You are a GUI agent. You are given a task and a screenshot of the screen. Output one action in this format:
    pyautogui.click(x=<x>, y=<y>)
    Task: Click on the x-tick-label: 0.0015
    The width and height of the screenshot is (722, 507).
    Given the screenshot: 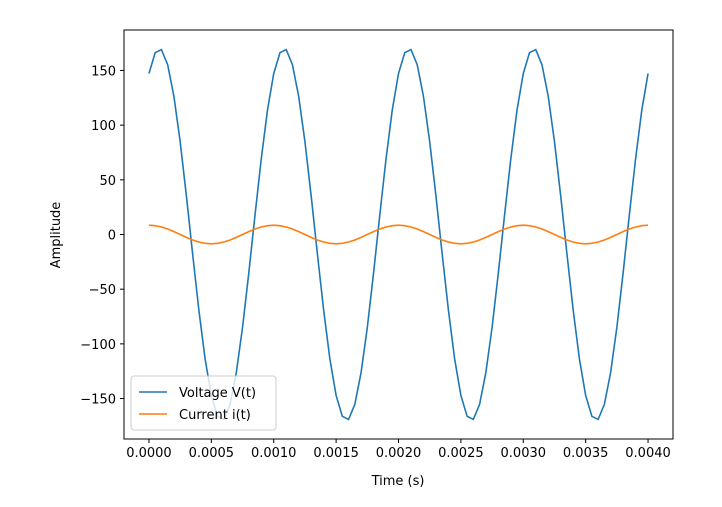 What is the action you would take?
    pyautogui.click(x=336, y=453)
    